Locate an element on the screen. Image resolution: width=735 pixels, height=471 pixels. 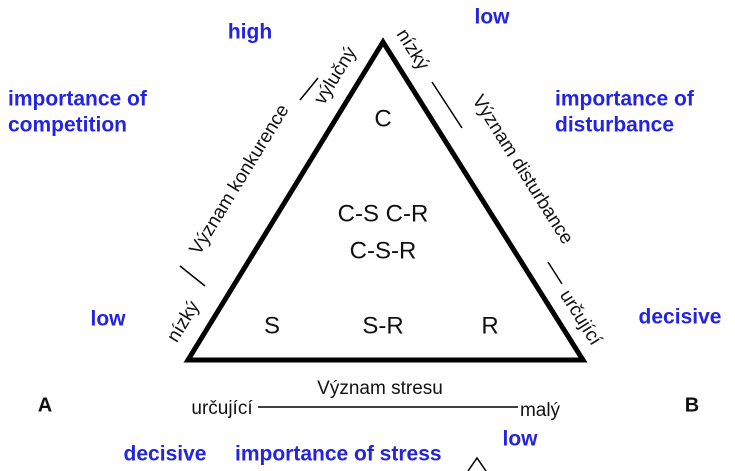
label: importance of stress is located at coordinates (338, 454).